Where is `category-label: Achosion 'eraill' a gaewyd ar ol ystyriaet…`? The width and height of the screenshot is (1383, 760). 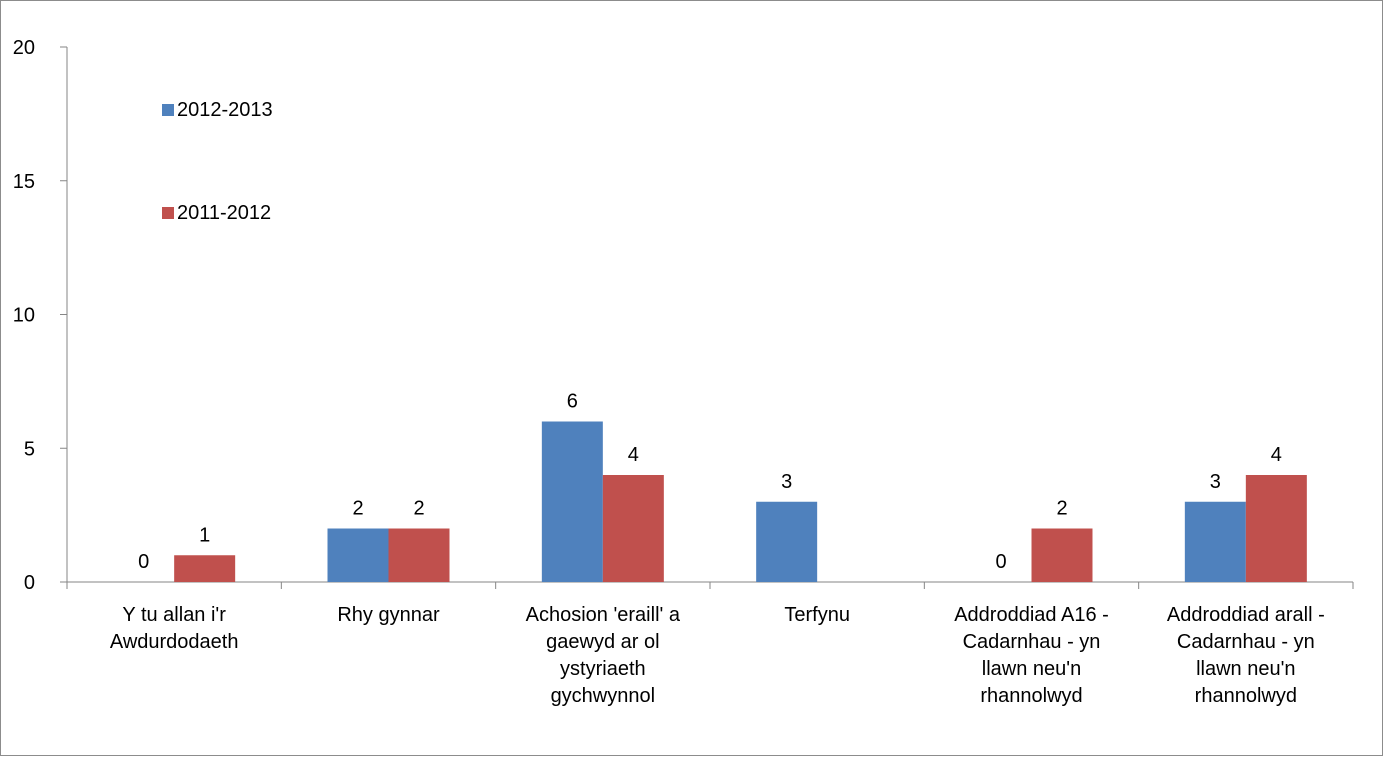
category-label: Achosion 'eraill' a gaewyd ar ol ystyriaet… is located at coordinates (603, 655).